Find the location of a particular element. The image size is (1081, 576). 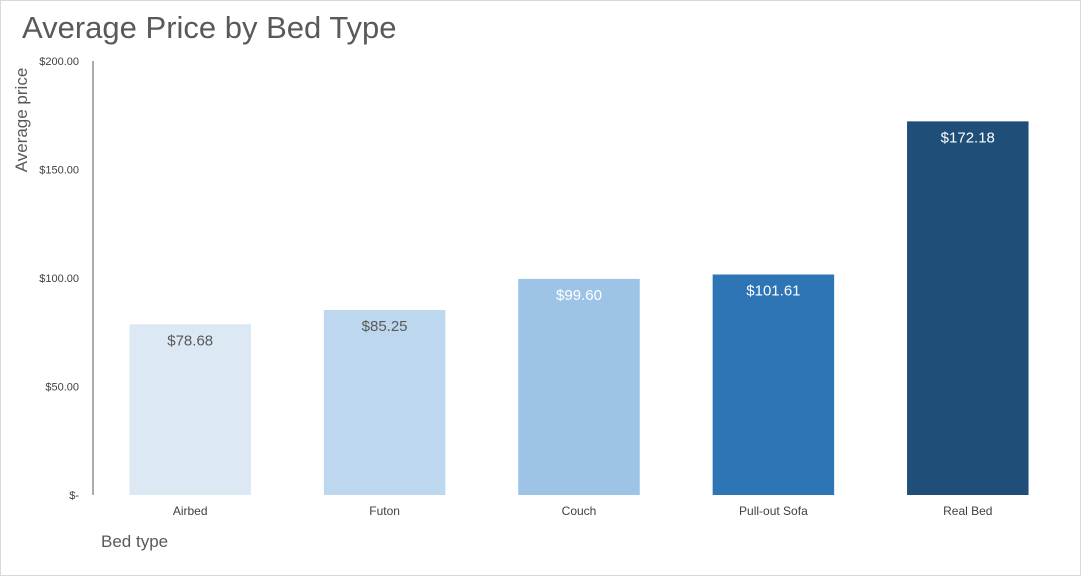

x-tick-label: Real Bed is located at coordinates (967, 511).